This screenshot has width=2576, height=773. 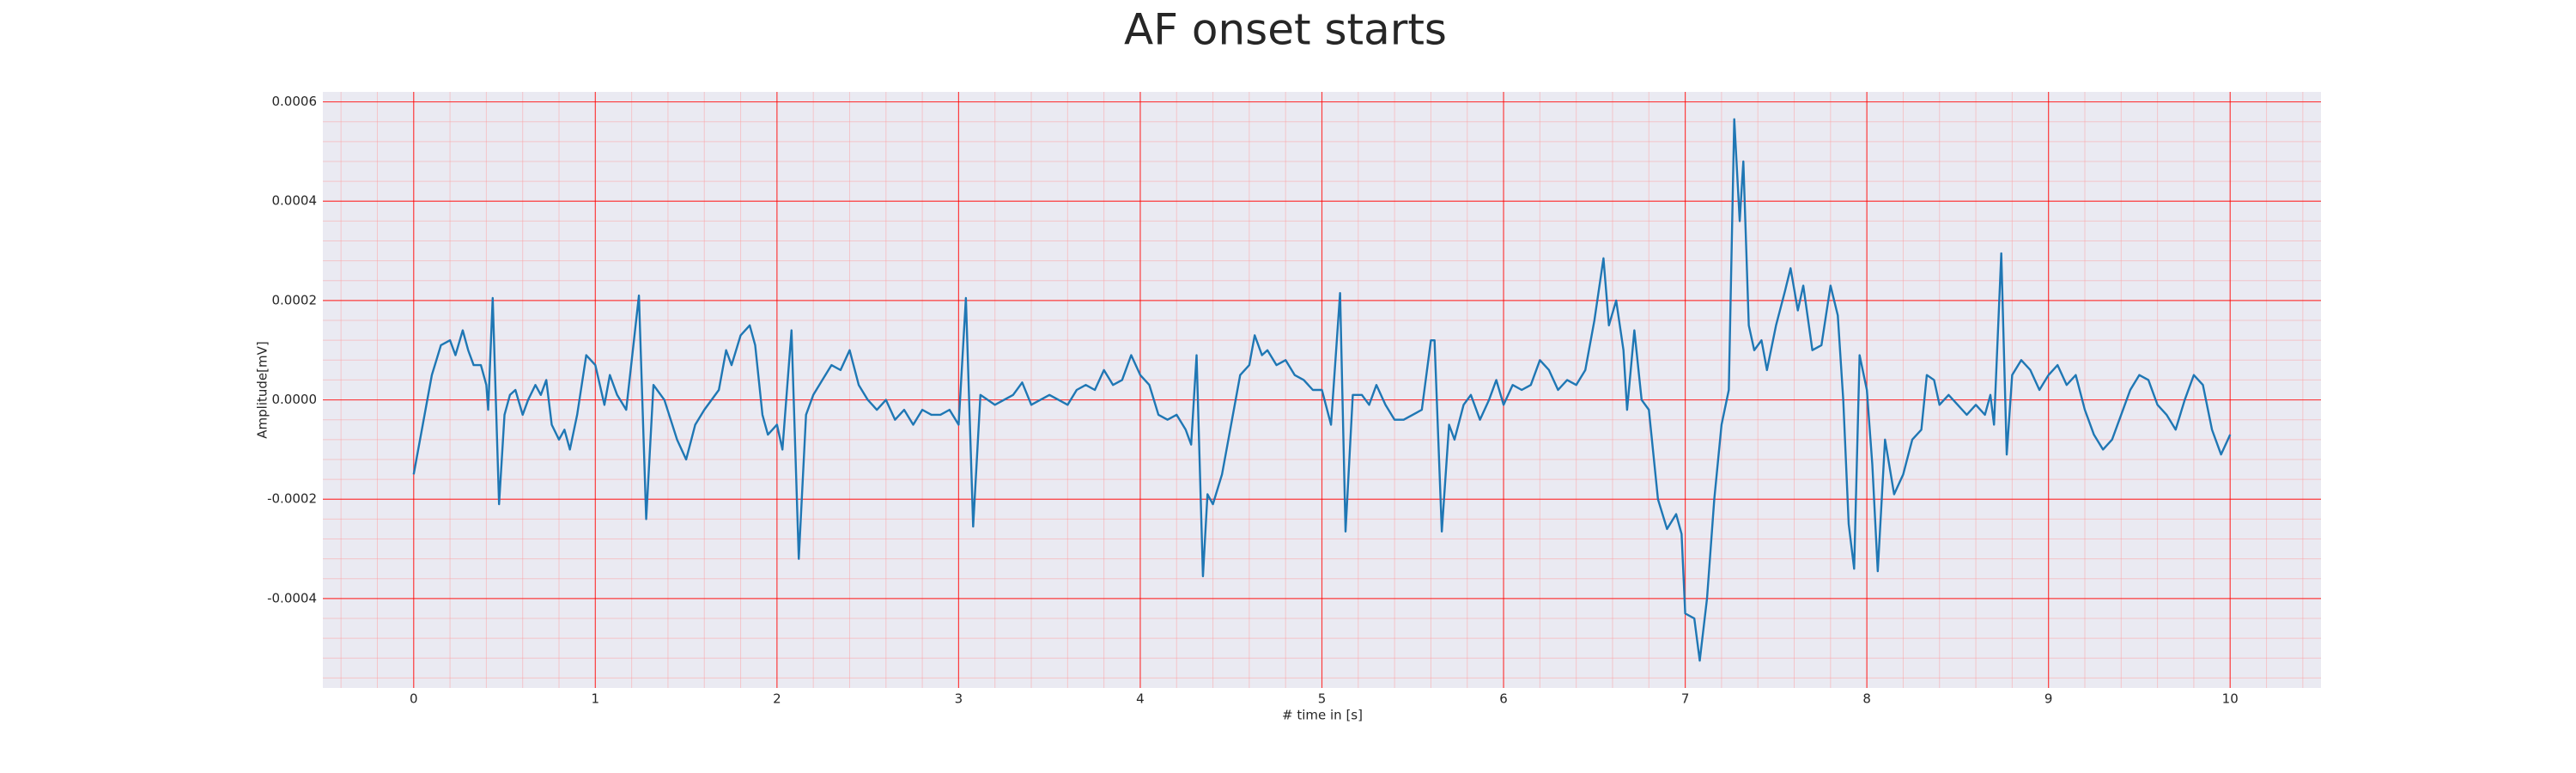 I want to click on x-tick-label: 8, so click(x=1866, y=699).